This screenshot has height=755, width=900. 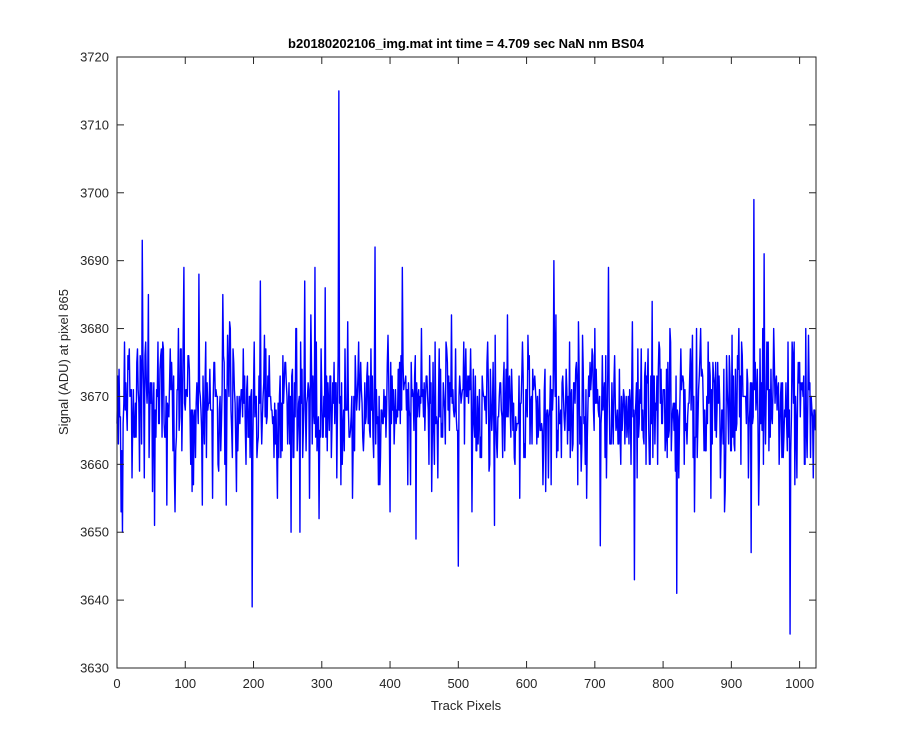 I want to click on y-tick-label: 3720, so click(x=94, y=57).